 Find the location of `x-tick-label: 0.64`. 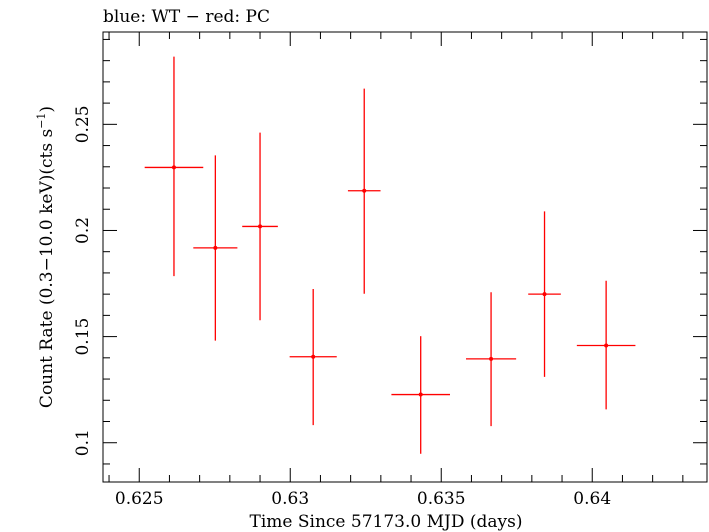

x-tick-label: 0.64 is located at coordinates (592, 499).